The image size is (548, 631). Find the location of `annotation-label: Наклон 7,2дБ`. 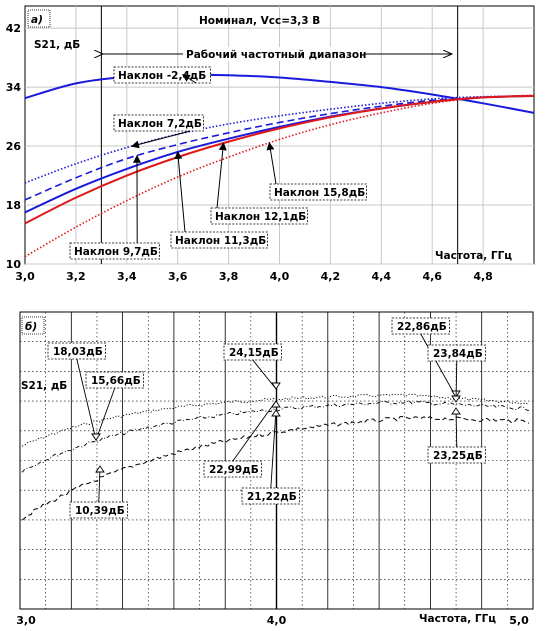

annotation-label: Наклон 7,2дБ is located at coordinates (160, 124).